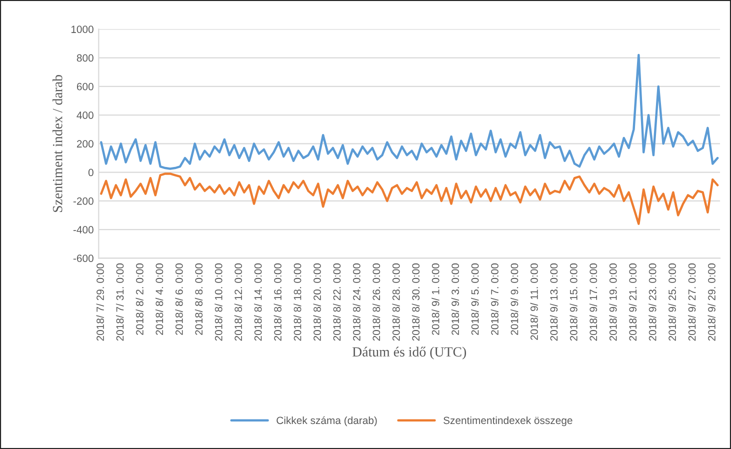 This screenshot has height=449, width=731. What do you see at coordinates (632, 302) in the screenshot?
I see `x-tick-label: 2018/ 9/ 21. 0:00` at bounding box center [632, 302].